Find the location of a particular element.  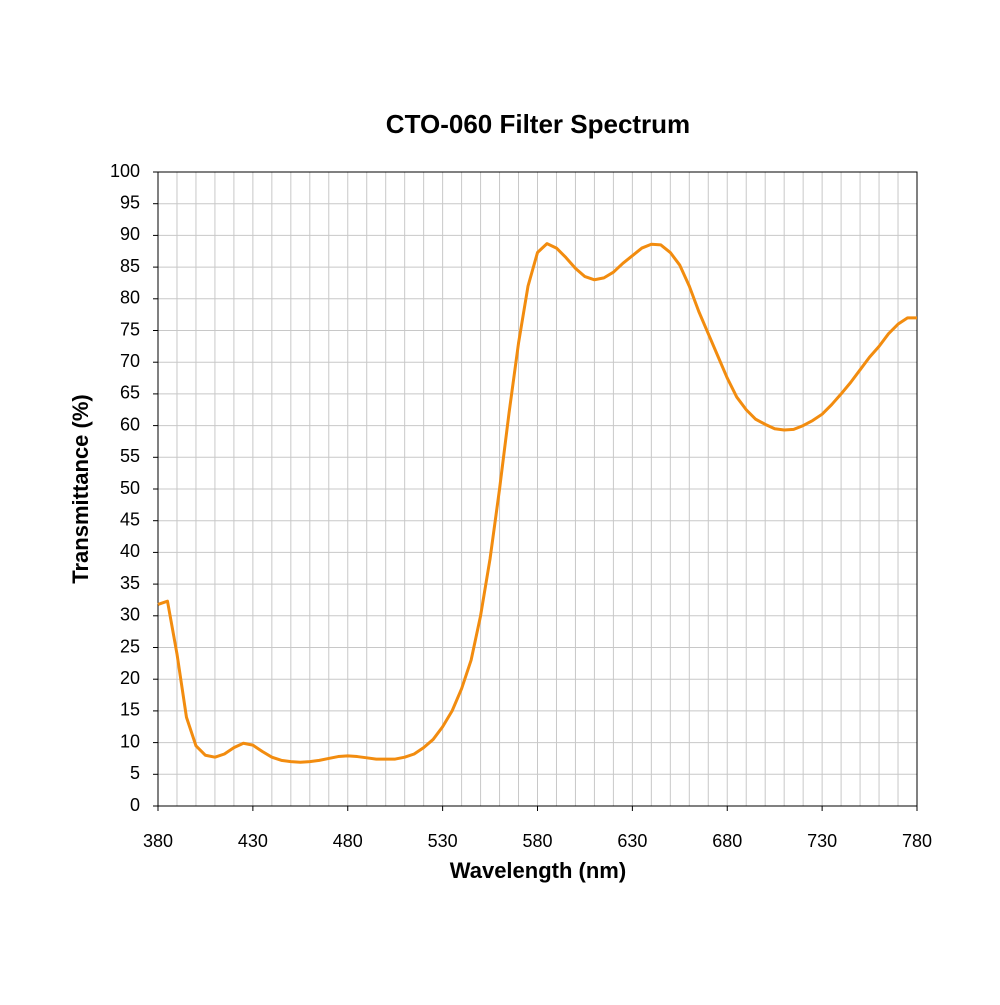

y-tick-label: 90 is located at coordinates (130, 234).